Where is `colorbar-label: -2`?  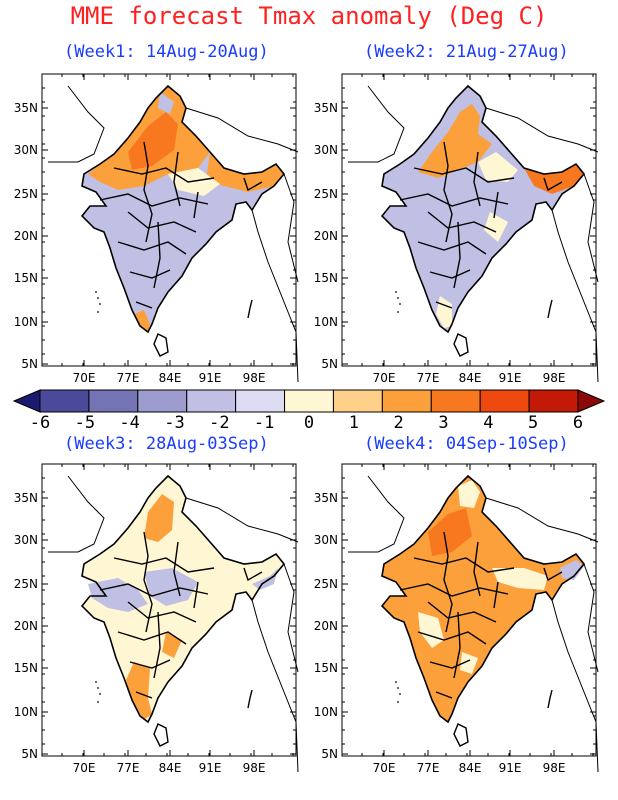
colorbar-label: -2 is located at coordinates (219, 422).